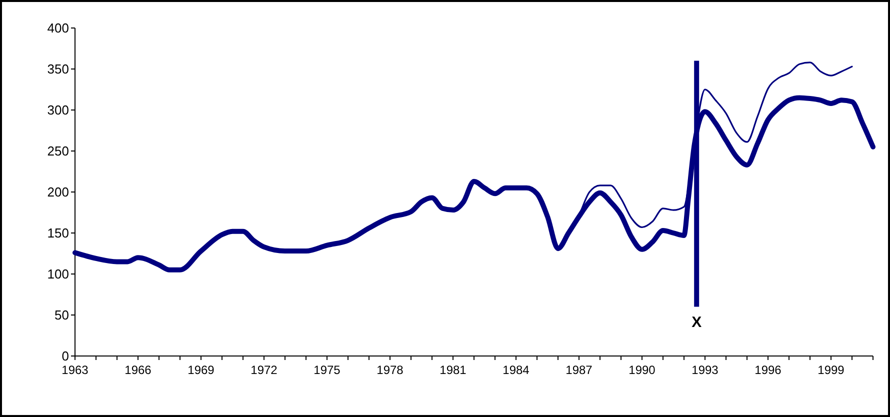 This screenshot has height=417, width=890. Describe the element at coordinates (65, 356) in the screenshot. I see `y-tick-label: 0` at that location.